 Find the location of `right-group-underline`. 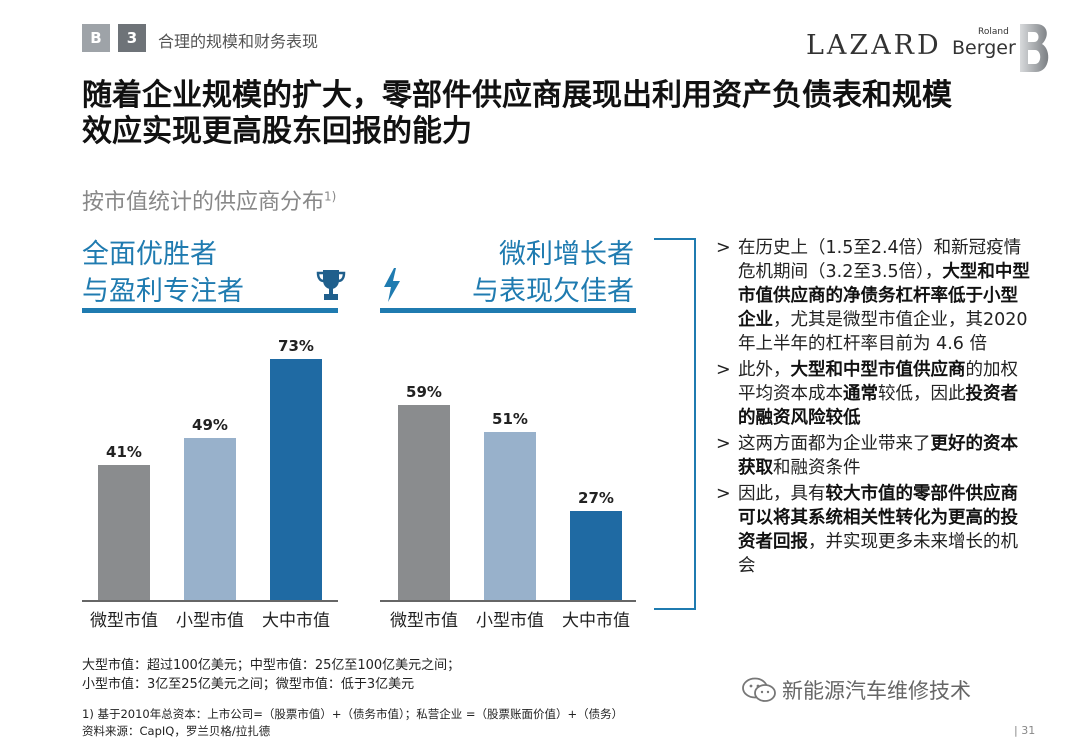

right-group-underline is located at coordinates (508, 310).